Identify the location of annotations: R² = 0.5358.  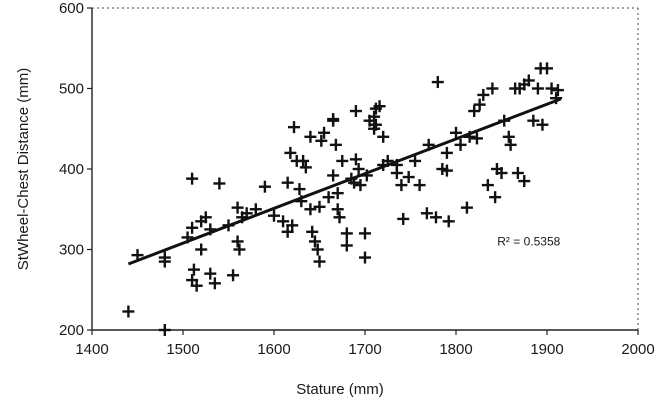
(528, 241).